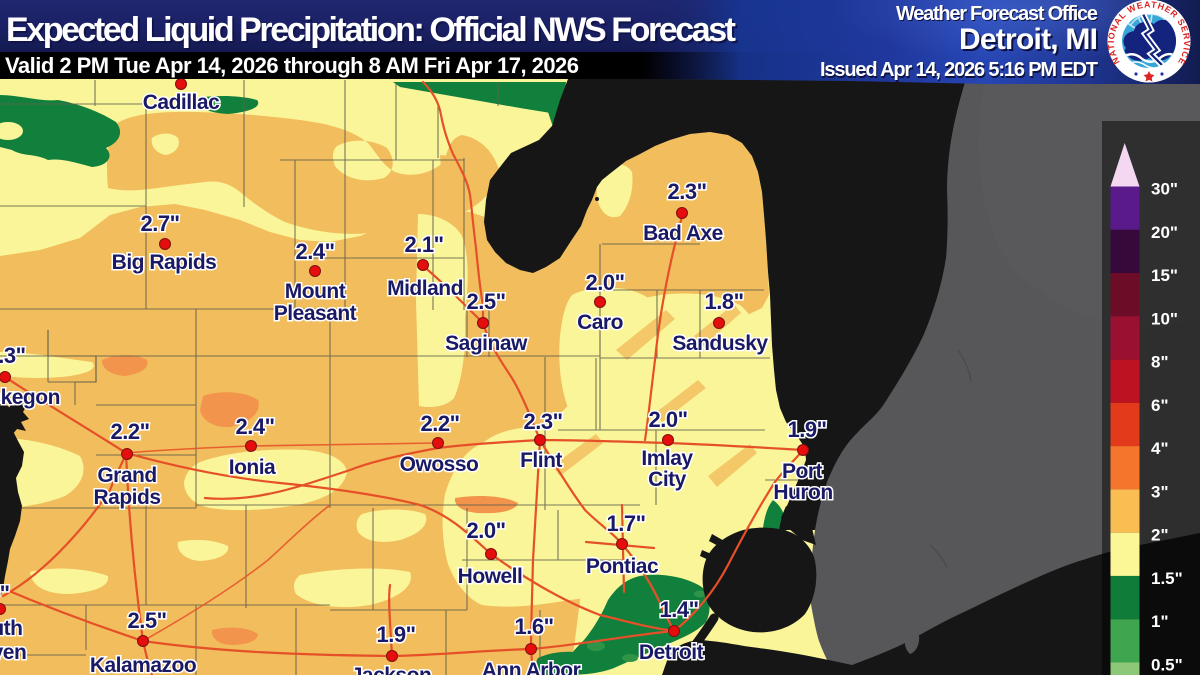 Image resolution: width=1200 pixels, height=675 pixels. What do you see at coordinates (541, 460) in the screenshot?
I see `svg-text: Flint` at bounding box center [541, 460].